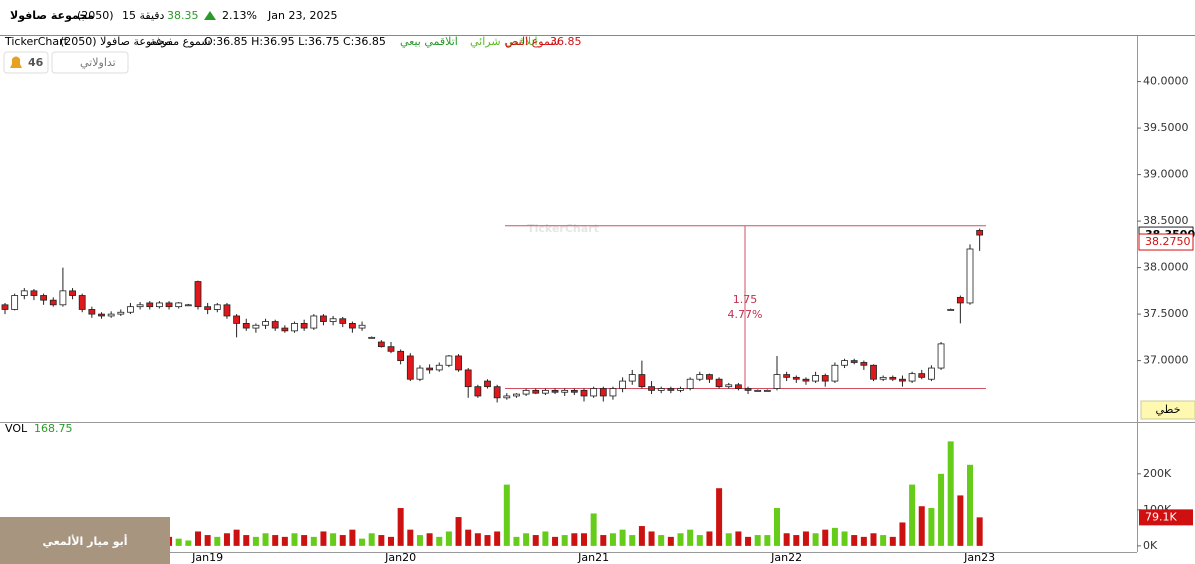 The height and width of the screenshot is (564, 1195). I want to click on line-button, so click(1167, 410).